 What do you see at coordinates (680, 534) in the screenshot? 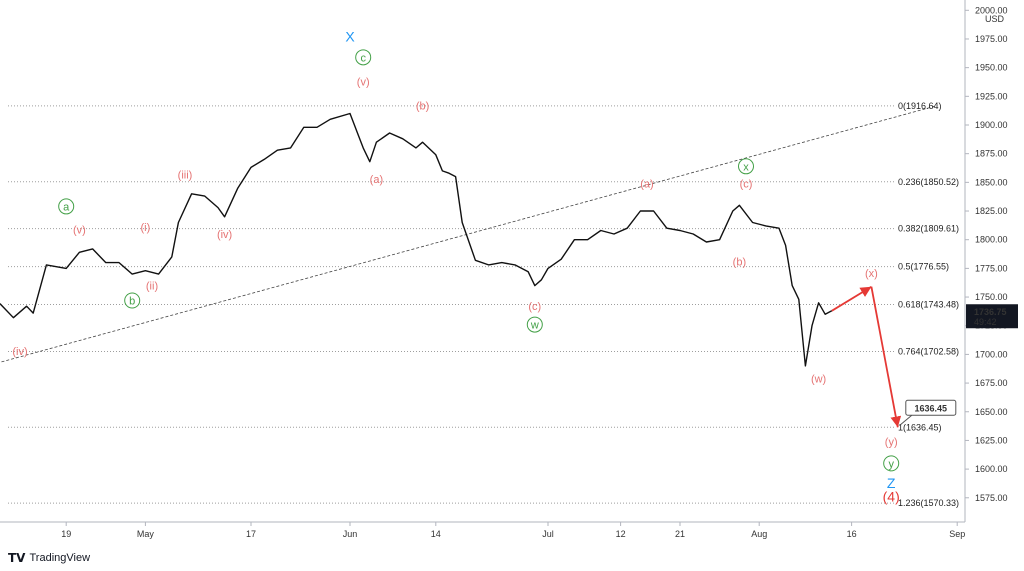
I see `x-tick-label: 21` at bounding box center [680, 534].